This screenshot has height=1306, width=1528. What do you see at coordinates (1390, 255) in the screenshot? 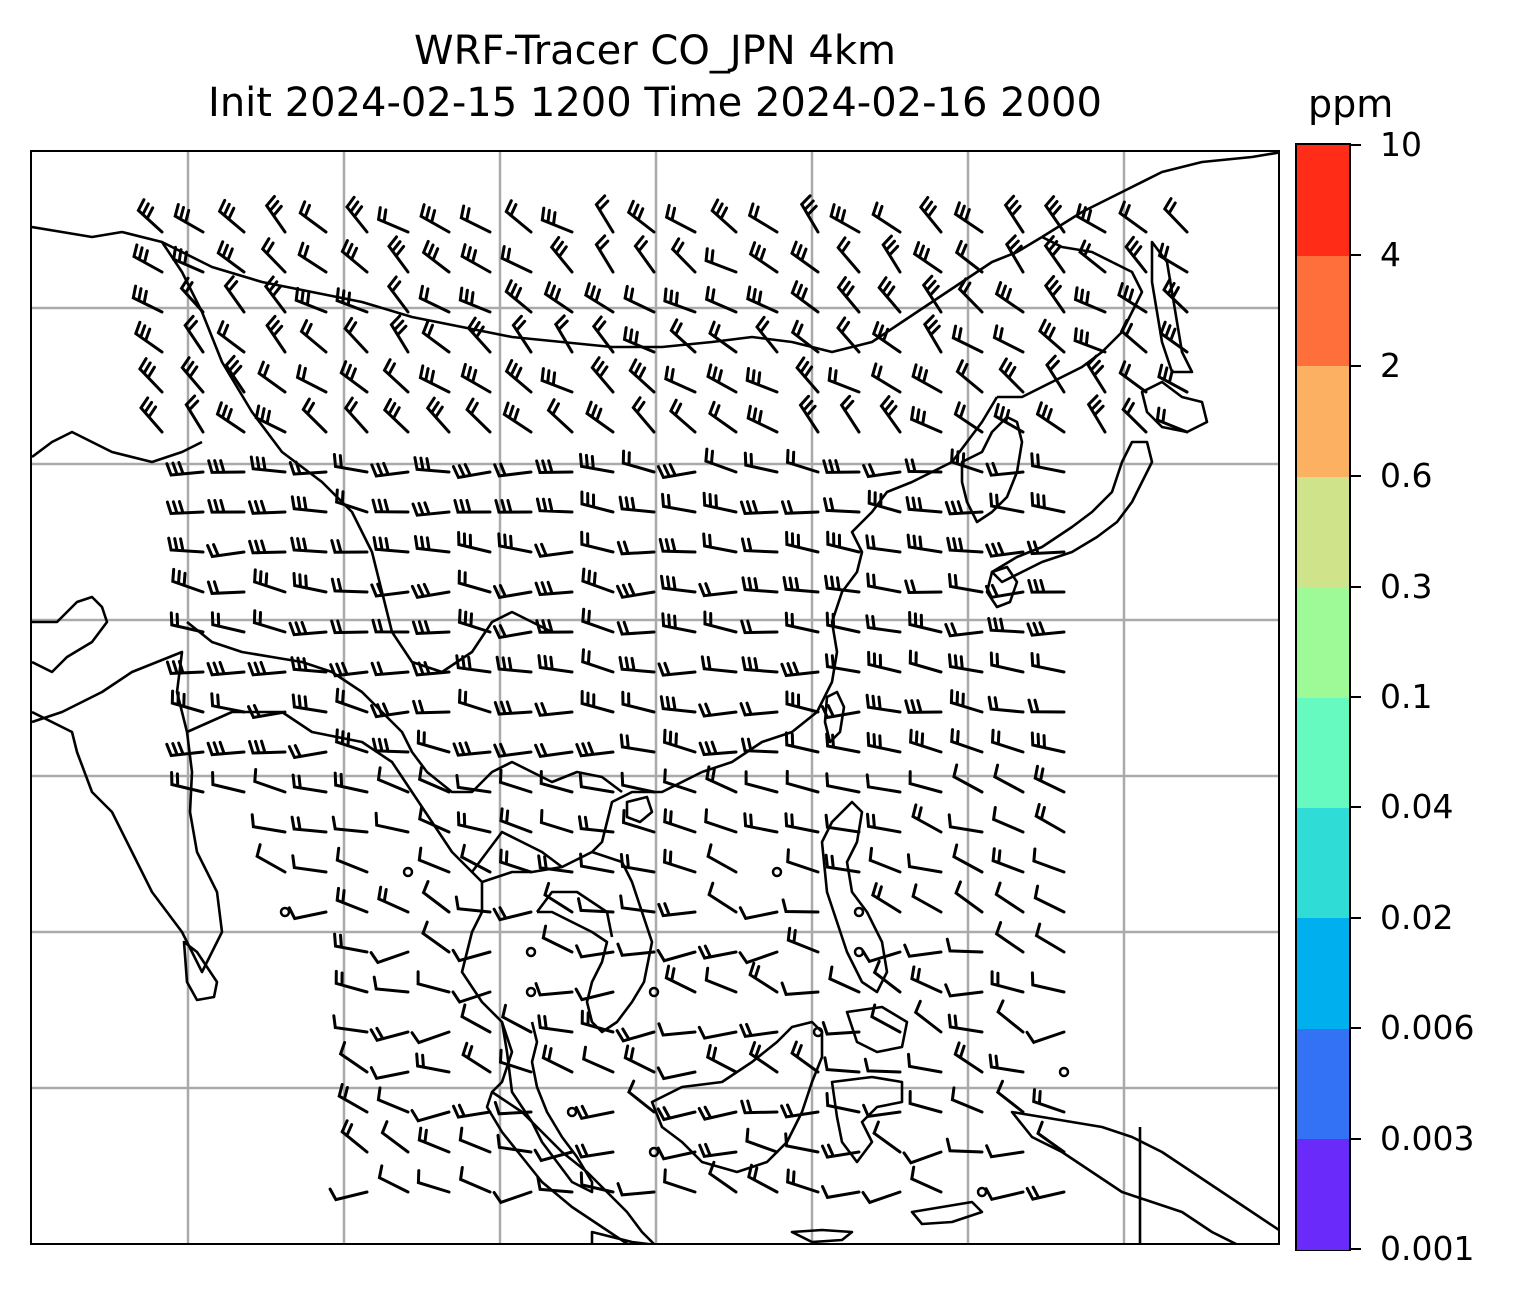
I see `colorbar-tick-label: 4` at bounding box center [1390, 255].